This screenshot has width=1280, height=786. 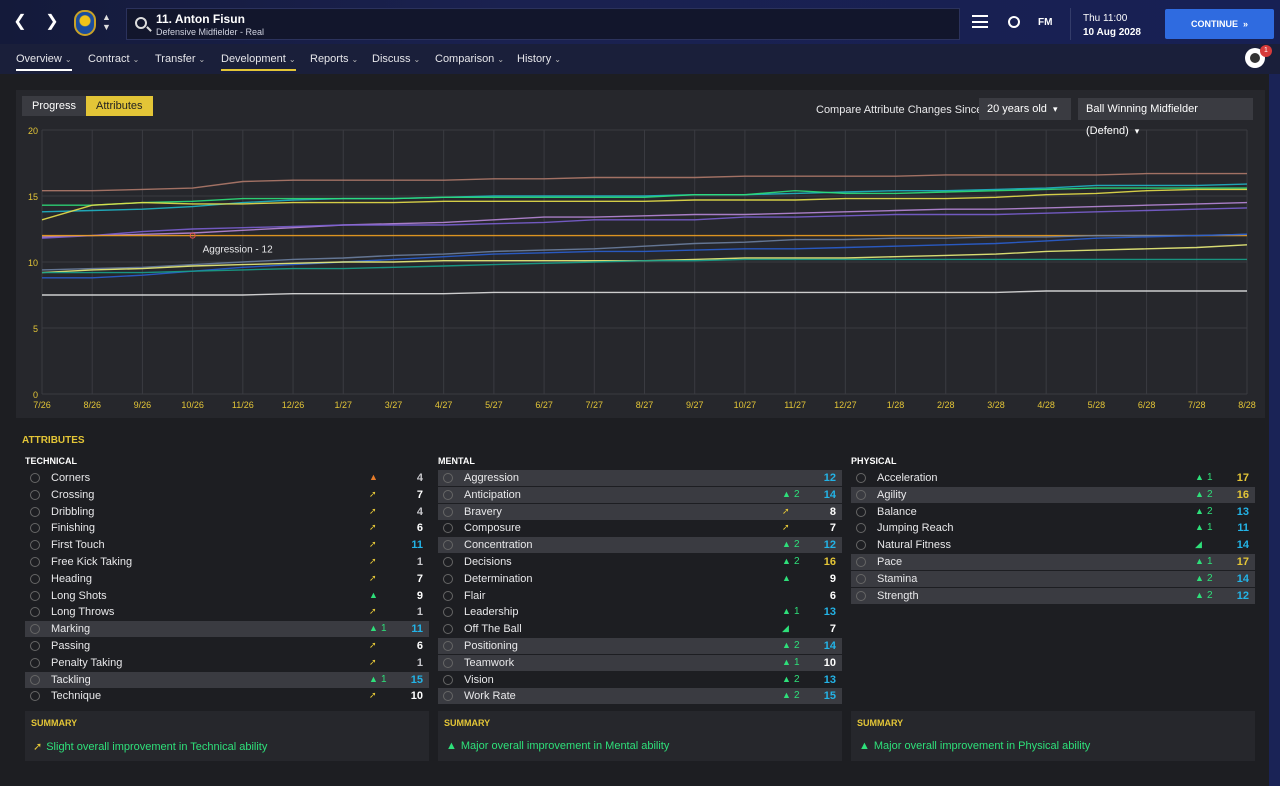 What do you see at coordinates (227, 646) in the screenshot?
I see `attribute-row: Passing ➚ 6` at bounding box center [227, 646].